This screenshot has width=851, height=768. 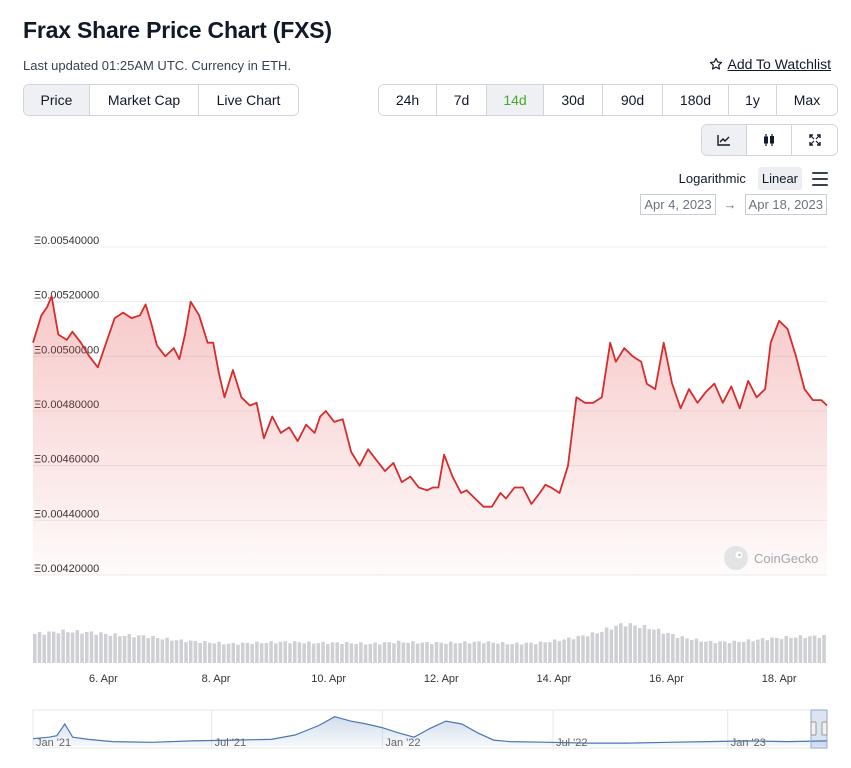 What do you see at coordinates (779, 64) in the screenshot?
I see `add-to-watchlist-label: Add To Watchlist` at bounding box center [779, 64].